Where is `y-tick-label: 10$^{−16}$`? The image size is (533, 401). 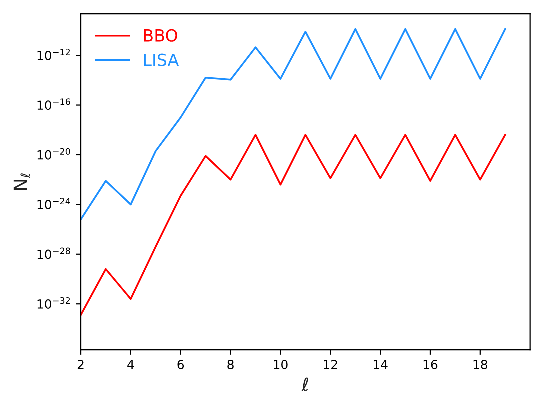
y-tick-label: 10$^{−16}$ is located at coordinates (54, 104).